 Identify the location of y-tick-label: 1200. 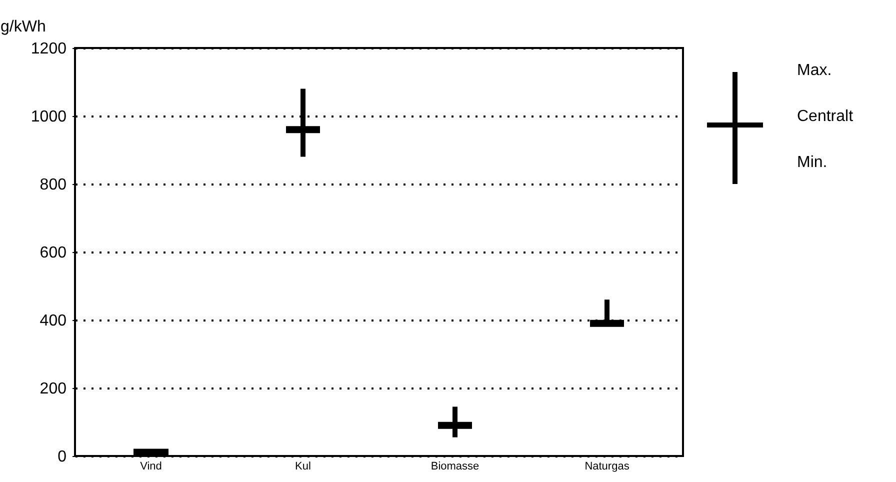
(48, 49).